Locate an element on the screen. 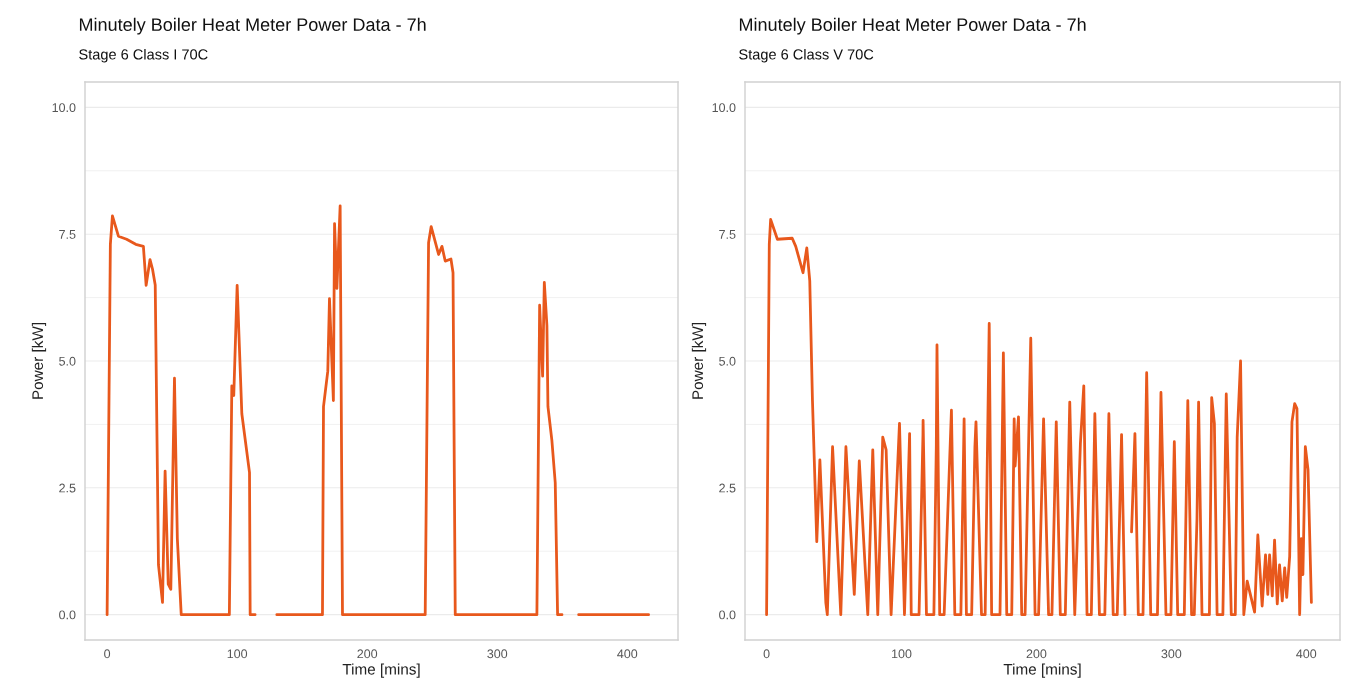  chart-subtitle: Stage 6 Class V 70C is located at coordinates (806, 55).